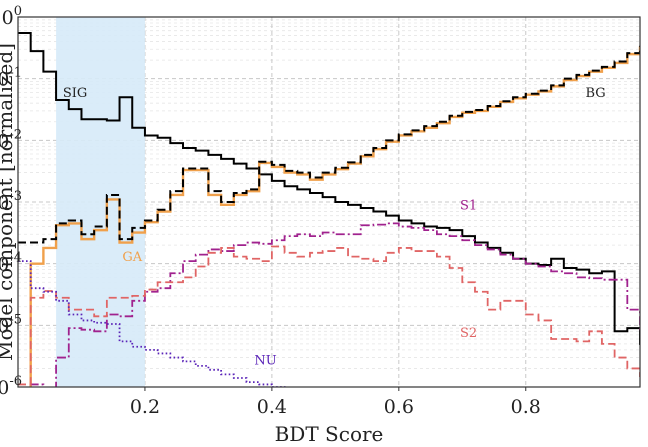 This screenshot has width=648, height=447. Describe the element at coordinates (265, 361) in the screenshot. I see `annotation-nu: NU` at that location.